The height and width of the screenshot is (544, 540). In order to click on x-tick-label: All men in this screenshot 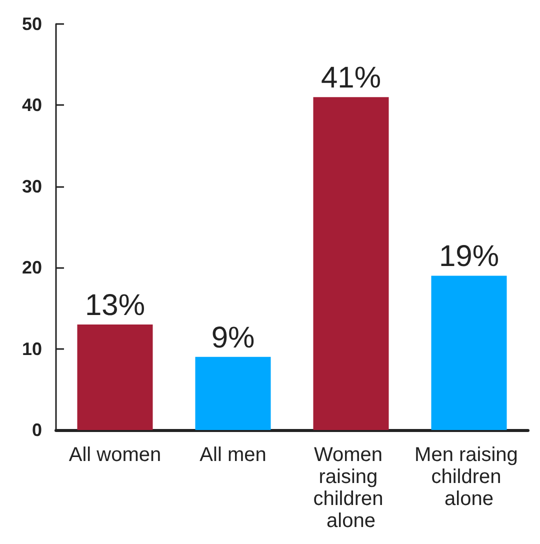, I will do `click(233, 455)`.